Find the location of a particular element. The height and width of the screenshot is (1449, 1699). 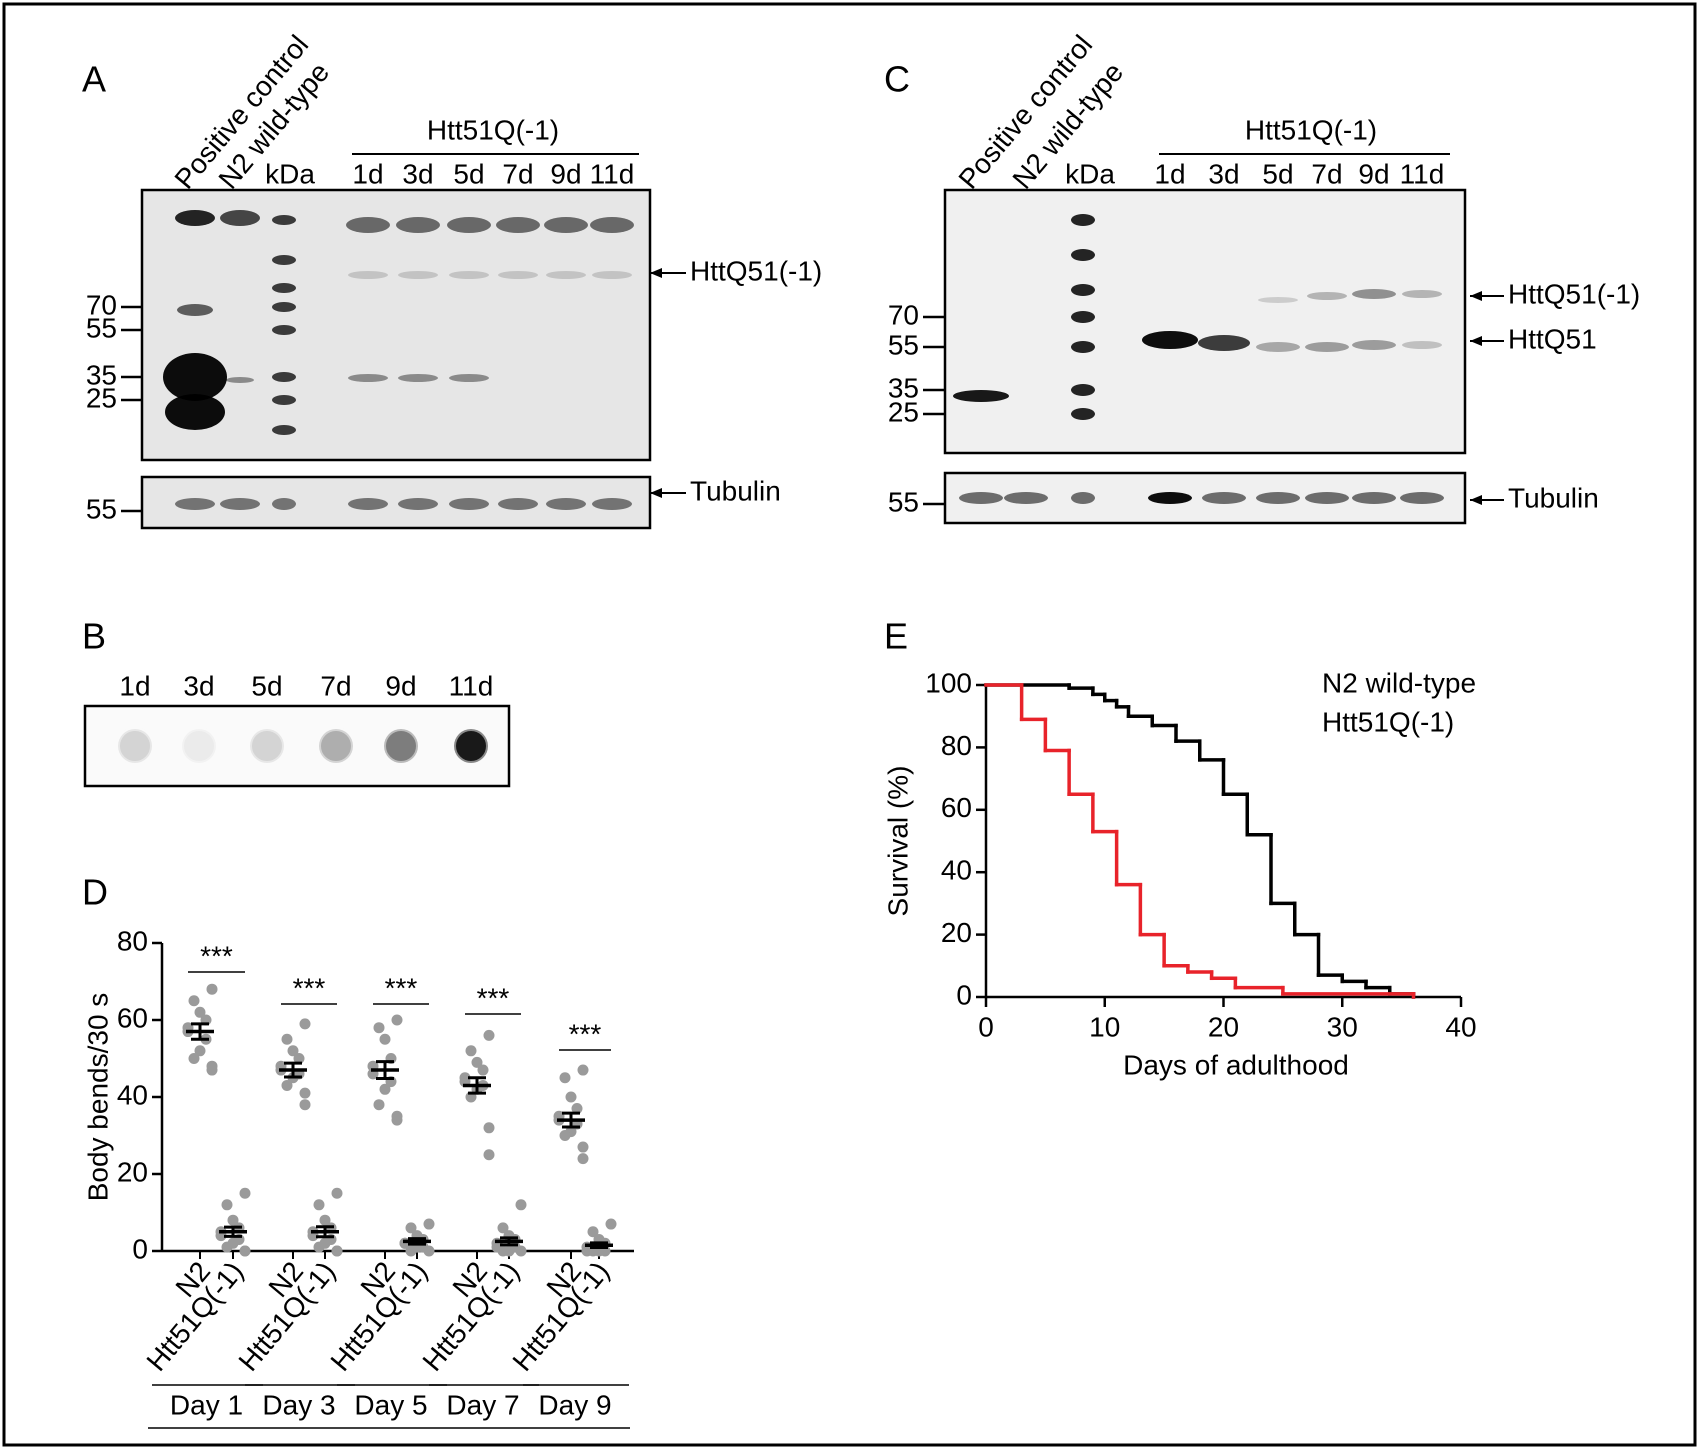

x-tick-label: 10 is located at coordinates (1104, 1026).